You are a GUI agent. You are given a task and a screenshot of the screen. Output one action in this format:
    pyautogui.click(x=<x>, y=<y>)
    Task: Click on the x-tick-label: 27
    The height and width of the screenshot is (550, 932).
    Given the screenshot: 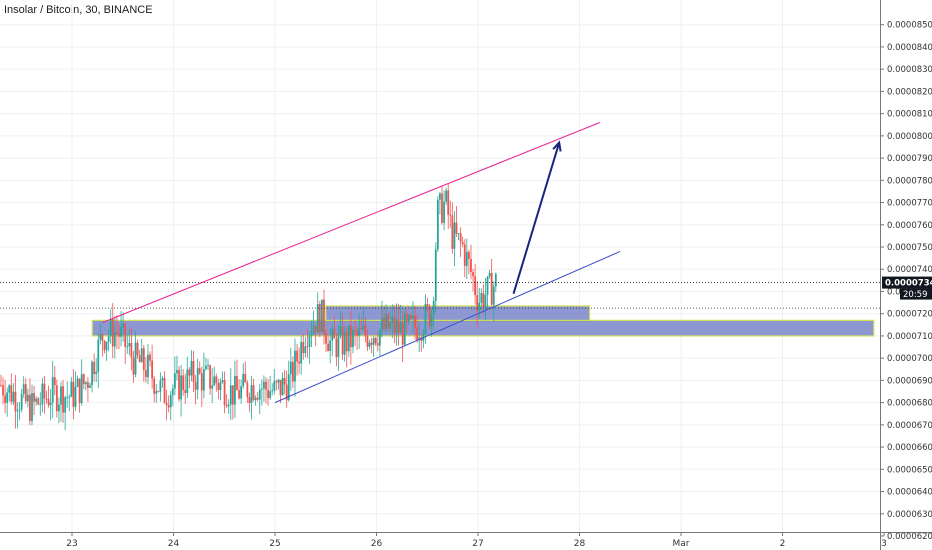 What is the action you would take?
    pyautogui.click(x=477, y=544)
    